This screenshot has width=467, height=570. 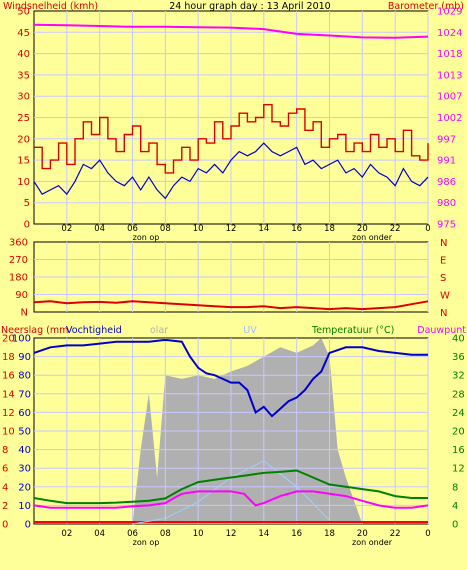 I want to click on x-tick-label: 14, so click(x=263, y=534).